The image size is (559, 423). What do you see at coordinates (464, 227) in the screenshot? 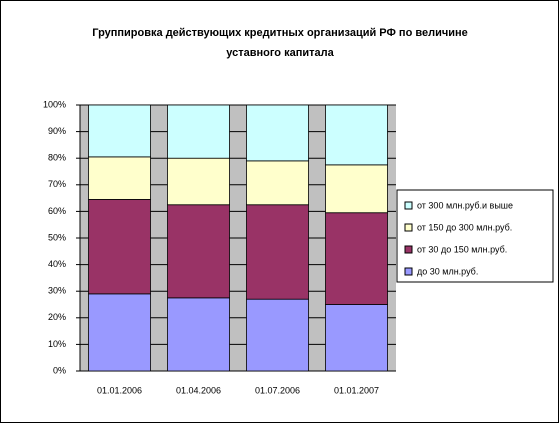
I see `legend-label: от 150 до 300 млн.руб.` at bounding box center [464, 227].